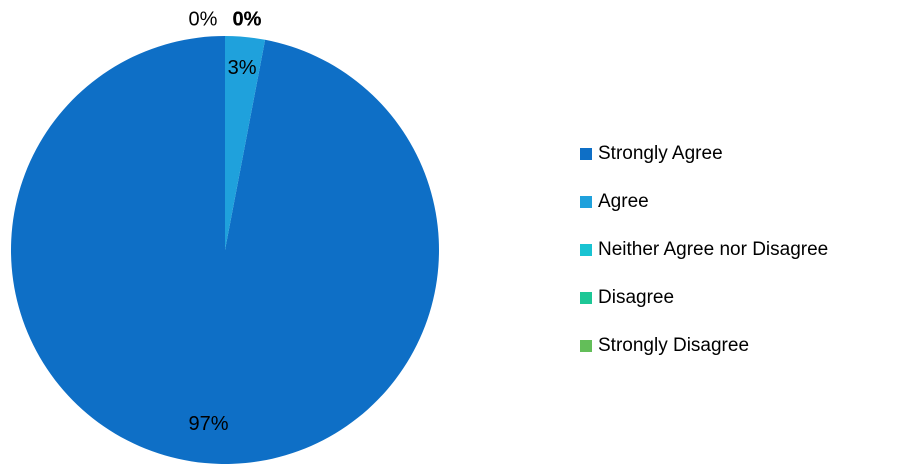 This screenshot has height=464, width=899. I want to click on legend-swatch-disagree, so click(586, 298).